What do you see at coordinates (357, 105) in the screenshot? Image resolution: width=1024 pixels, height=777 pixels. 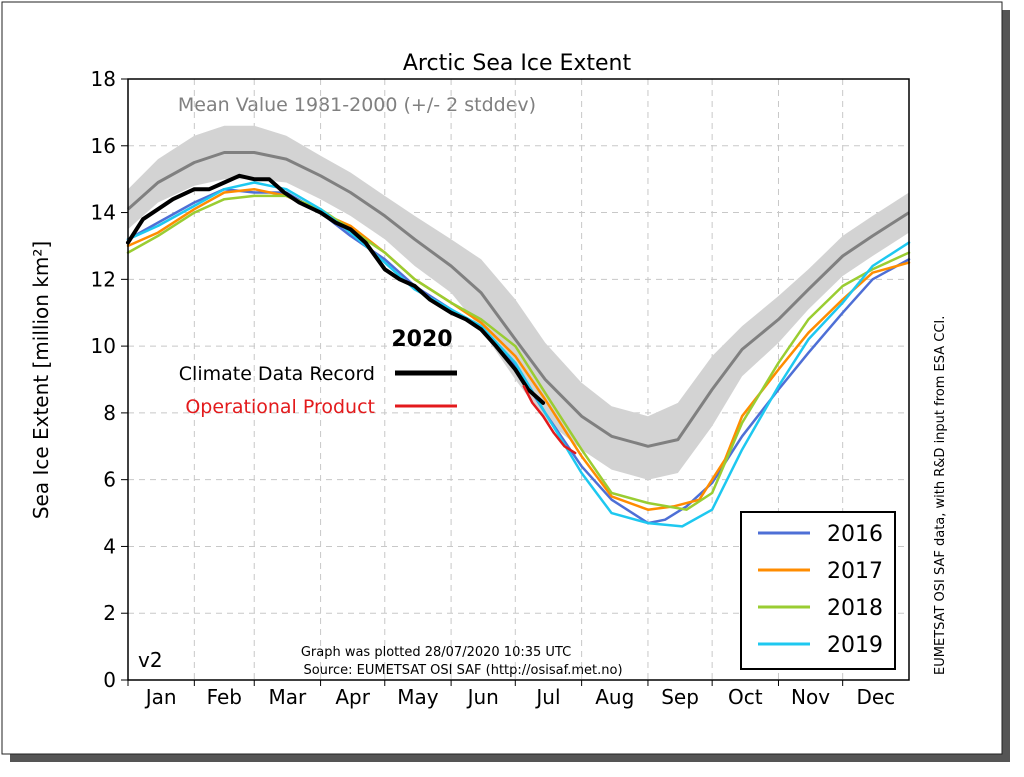 I see `chart-subtitle: Mean Value 1981-2000 (+/- 2 stddev)` at bounding box center [357, 105].